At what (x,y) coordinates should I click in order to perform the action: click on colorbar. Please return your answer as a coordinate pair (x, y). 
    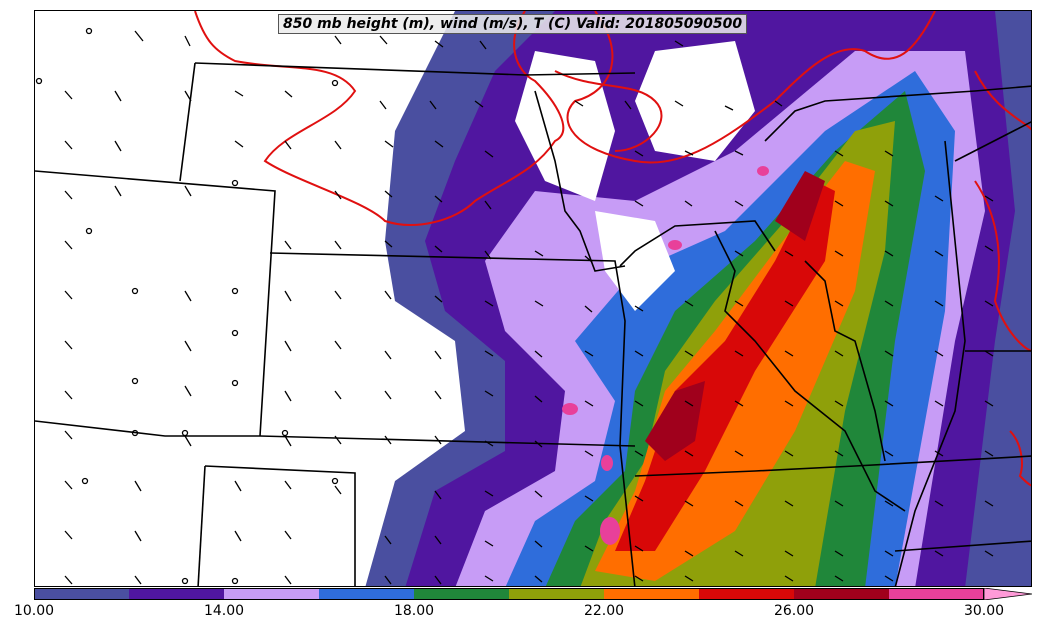
    Looking at the image, I should click on (533, 594).